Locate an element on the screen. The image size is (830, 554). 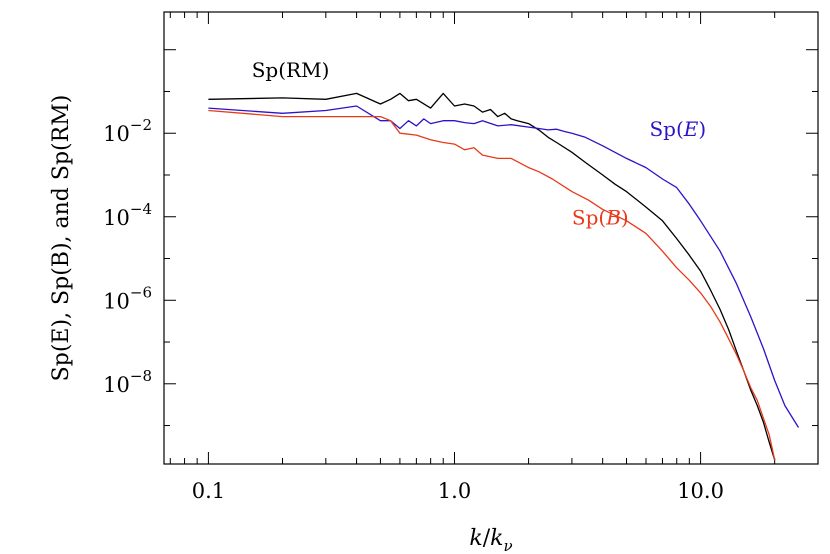
y-tick-label: 10⁻⁴ is located at coordinates (127, 215).